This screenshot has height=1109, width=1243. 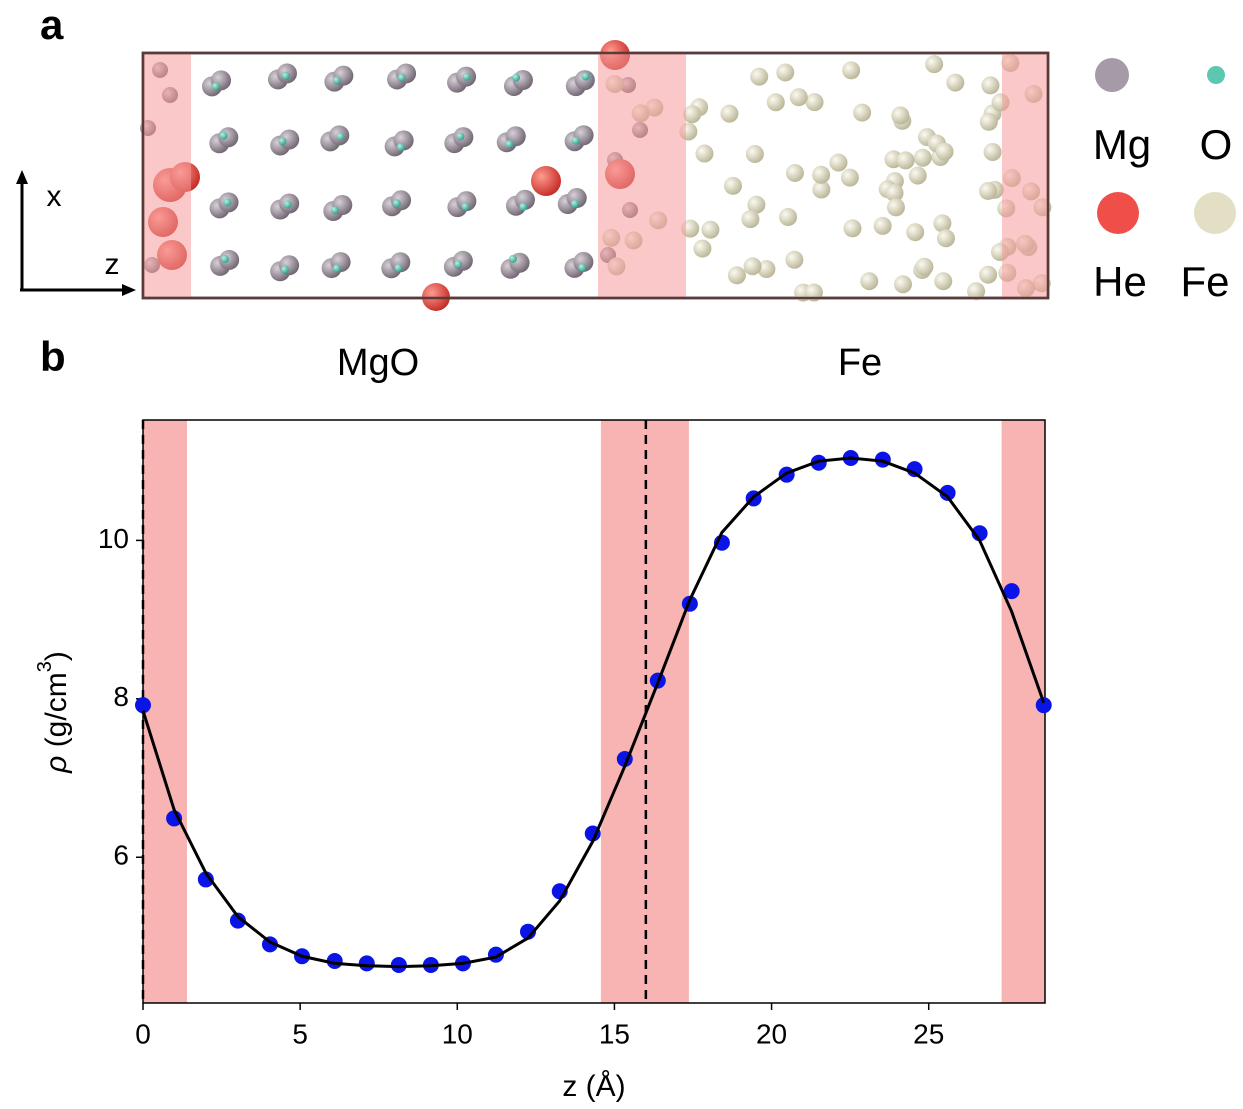 I want to click on axis-letter: z, so click(x=112, y=264).